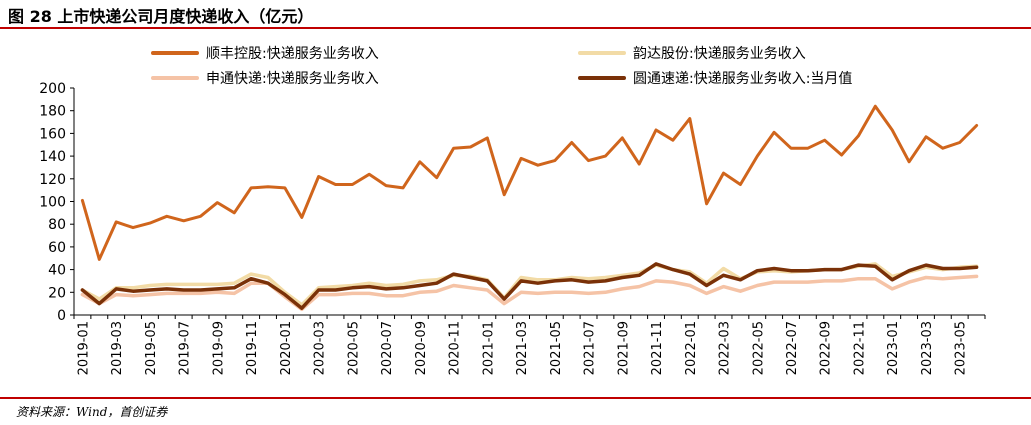 This screenshot has height=425, width=1031. What do you see at coordinates (52, 180) in the screenshot?
I see `y-tick-label: 120` at bounding box center [52, 180].